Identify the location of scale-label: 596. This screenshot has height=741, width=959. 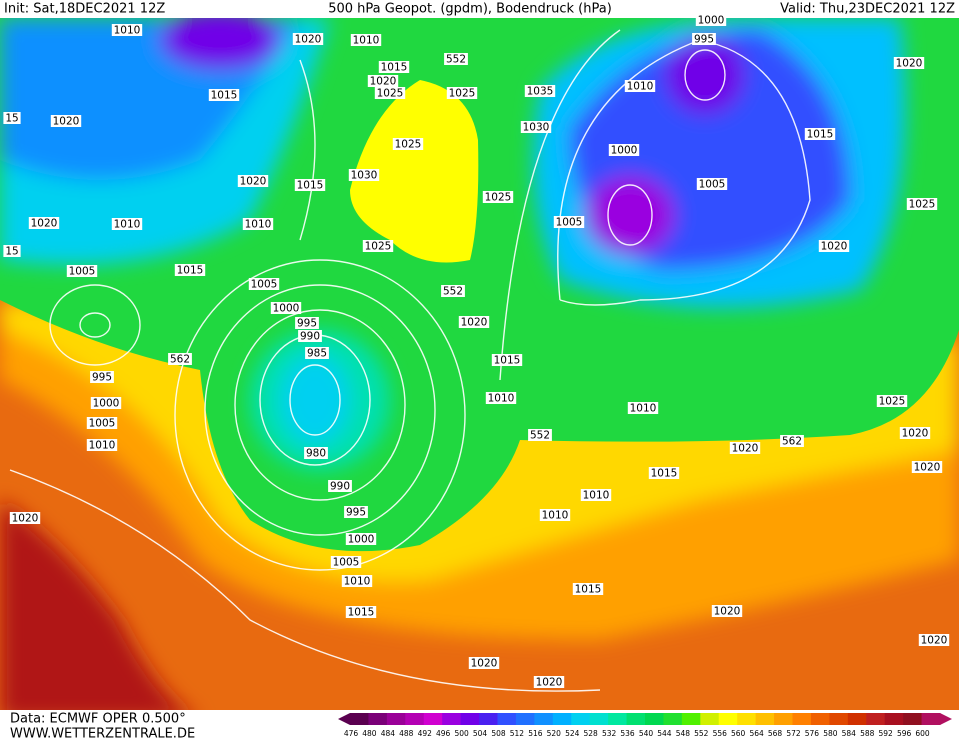
(904, 733).